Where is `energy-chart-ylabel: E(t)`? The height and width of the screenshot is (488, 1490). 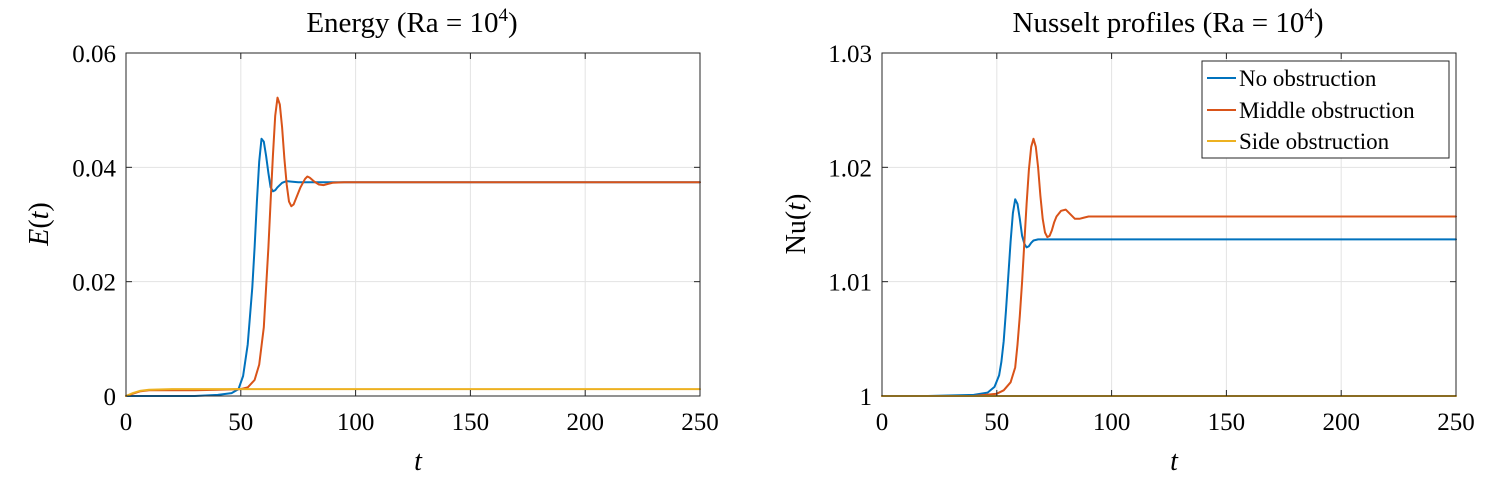
energy-chart-ylabel: E(t) is located at coordinates (39, 224).